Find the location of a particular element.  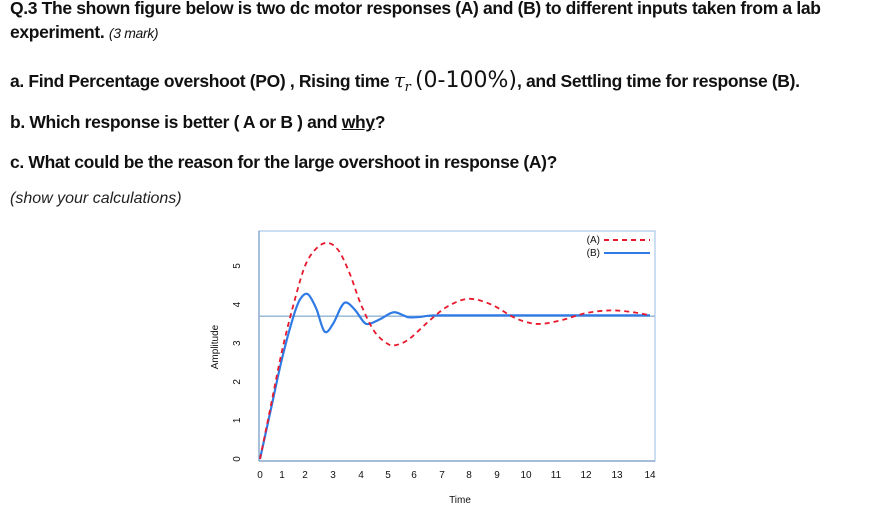

part-b-text-end: ? is located at coordinates (380, 122).